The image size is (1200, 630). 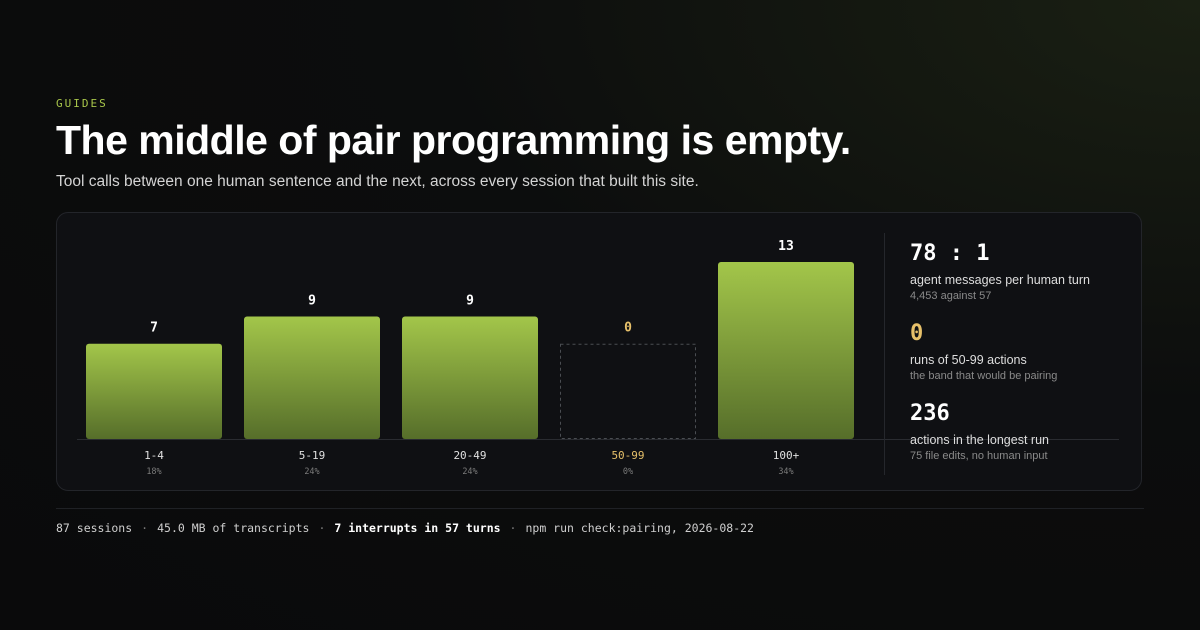 What do you see at coordinates (627, 455) in the screenshot?
I see `tick-label-50-99: 50-99` at bounding box center [627, 455].